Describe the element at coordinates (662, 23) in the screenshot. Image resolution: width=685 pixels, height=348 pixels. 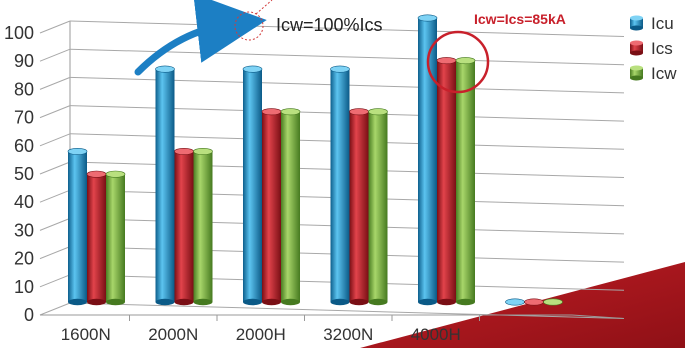
I see `legend-label: Icu` at that location.